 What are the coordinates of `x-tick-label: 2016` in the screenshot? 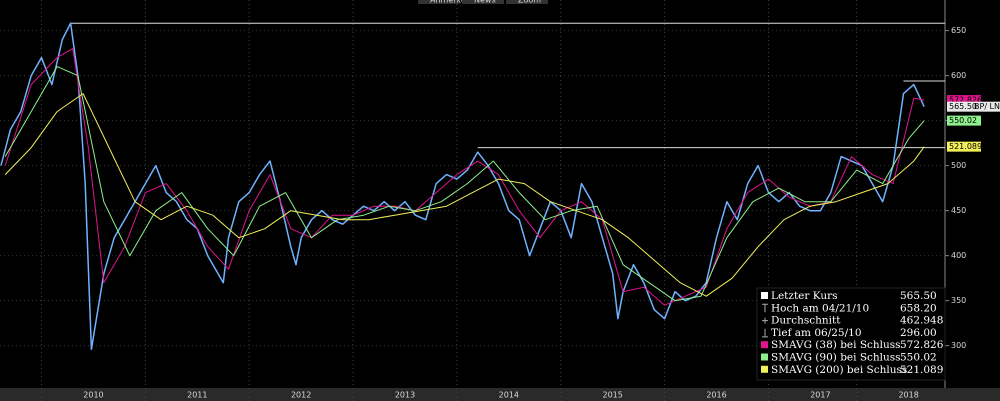 It's located at (716, 395).